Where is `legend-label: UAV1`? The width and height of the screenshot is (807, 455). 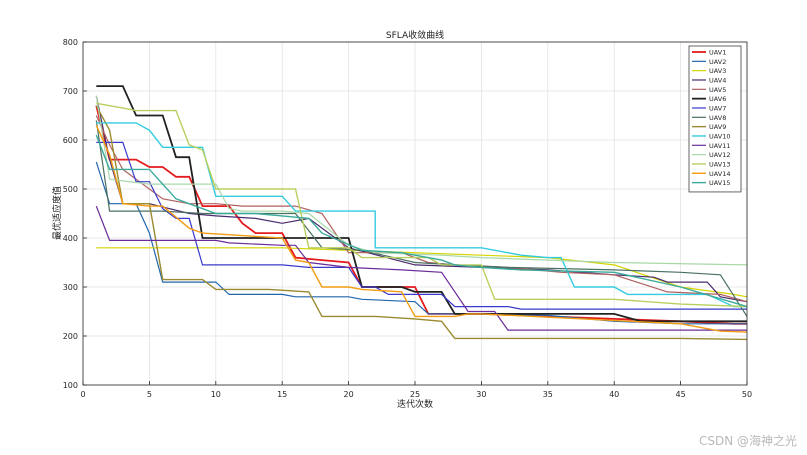 legend-label: UAV1 is located at coordinates (717, 53).